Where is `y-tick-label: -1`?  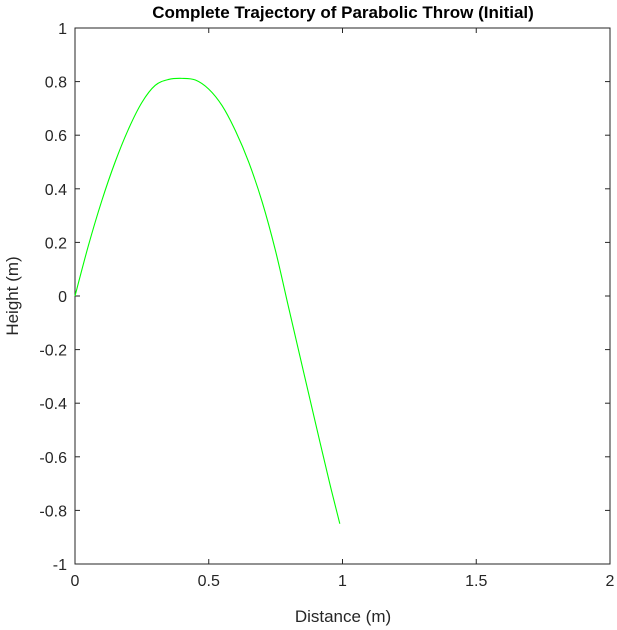 y-tick-label: -1 is located at coordinates (60, 565).